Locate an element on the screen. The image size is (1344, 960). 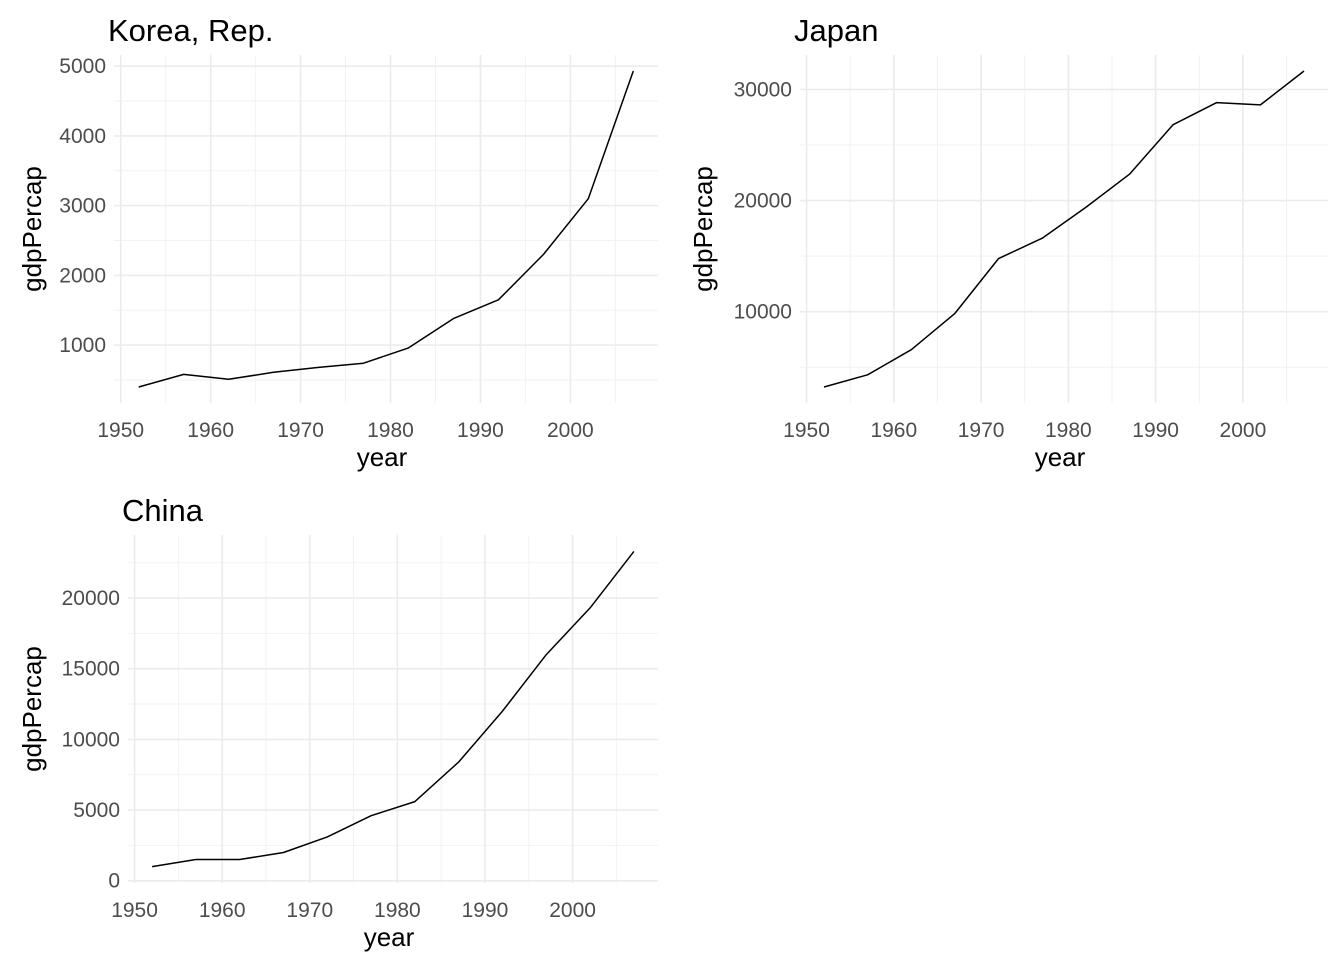
panel-china-x-axis-title: year is located at coordinates (389, 937).